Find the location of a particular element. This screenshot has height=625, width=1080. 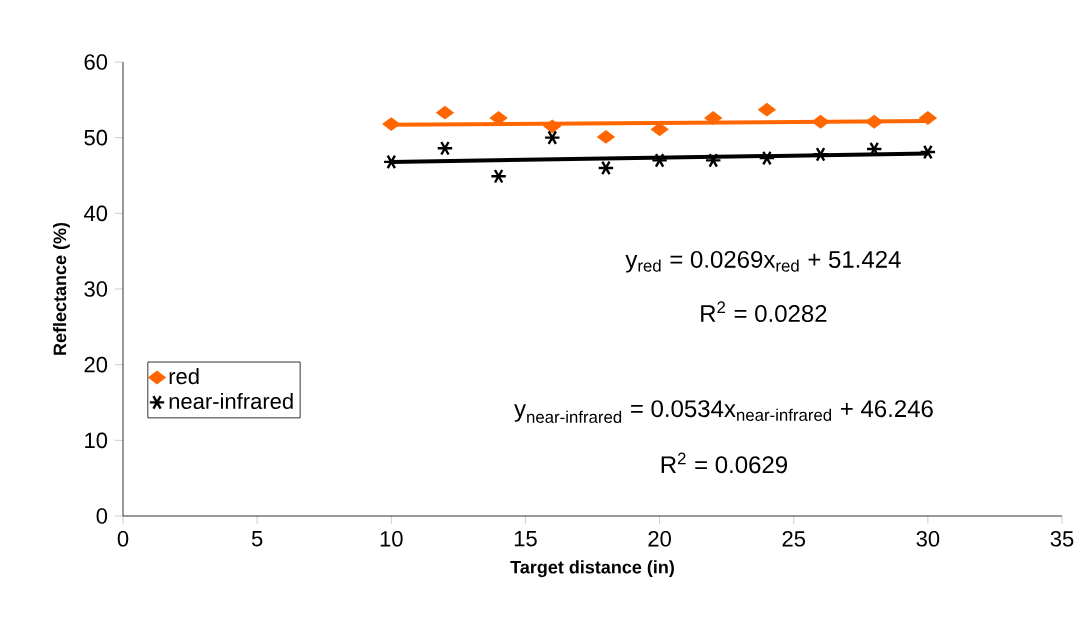

x-tick-label: 15 is located at coordinates (525, 539).